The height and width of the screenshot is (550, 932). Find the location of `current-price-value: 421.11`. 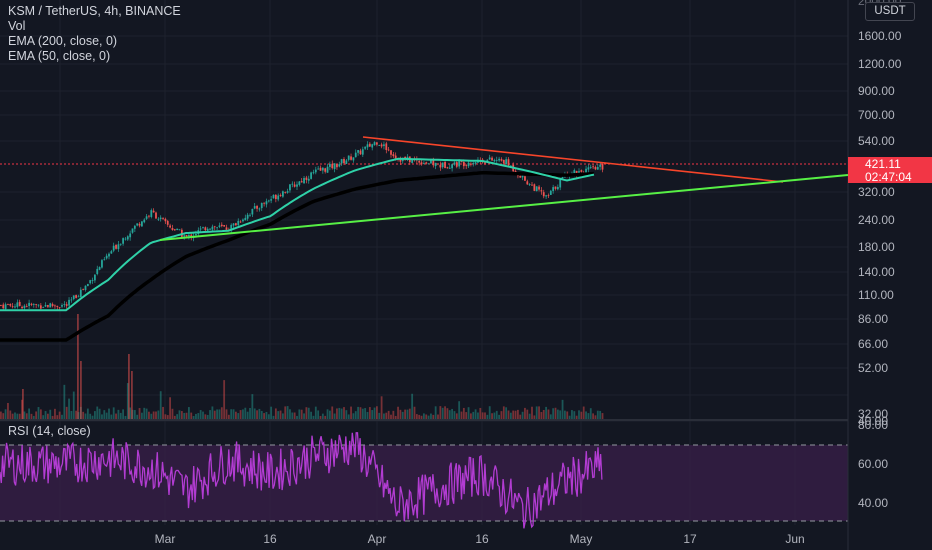

current-price-value: 421.11 is located at coordinates (883, 164).